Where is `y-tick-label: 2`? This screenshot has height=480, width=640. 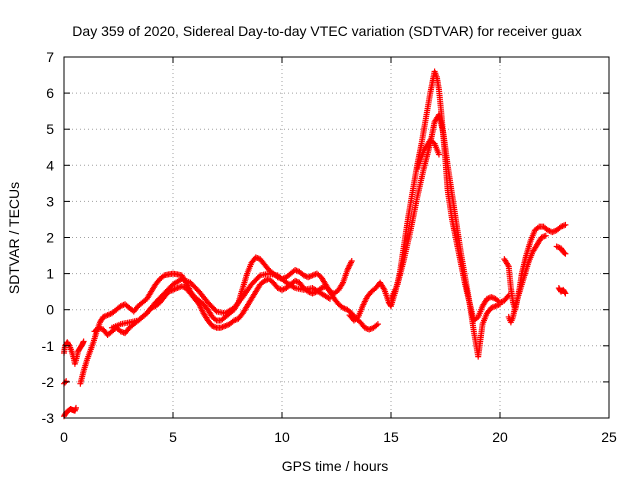
y-tick-label: 2 is located at coordinates (50, 238).